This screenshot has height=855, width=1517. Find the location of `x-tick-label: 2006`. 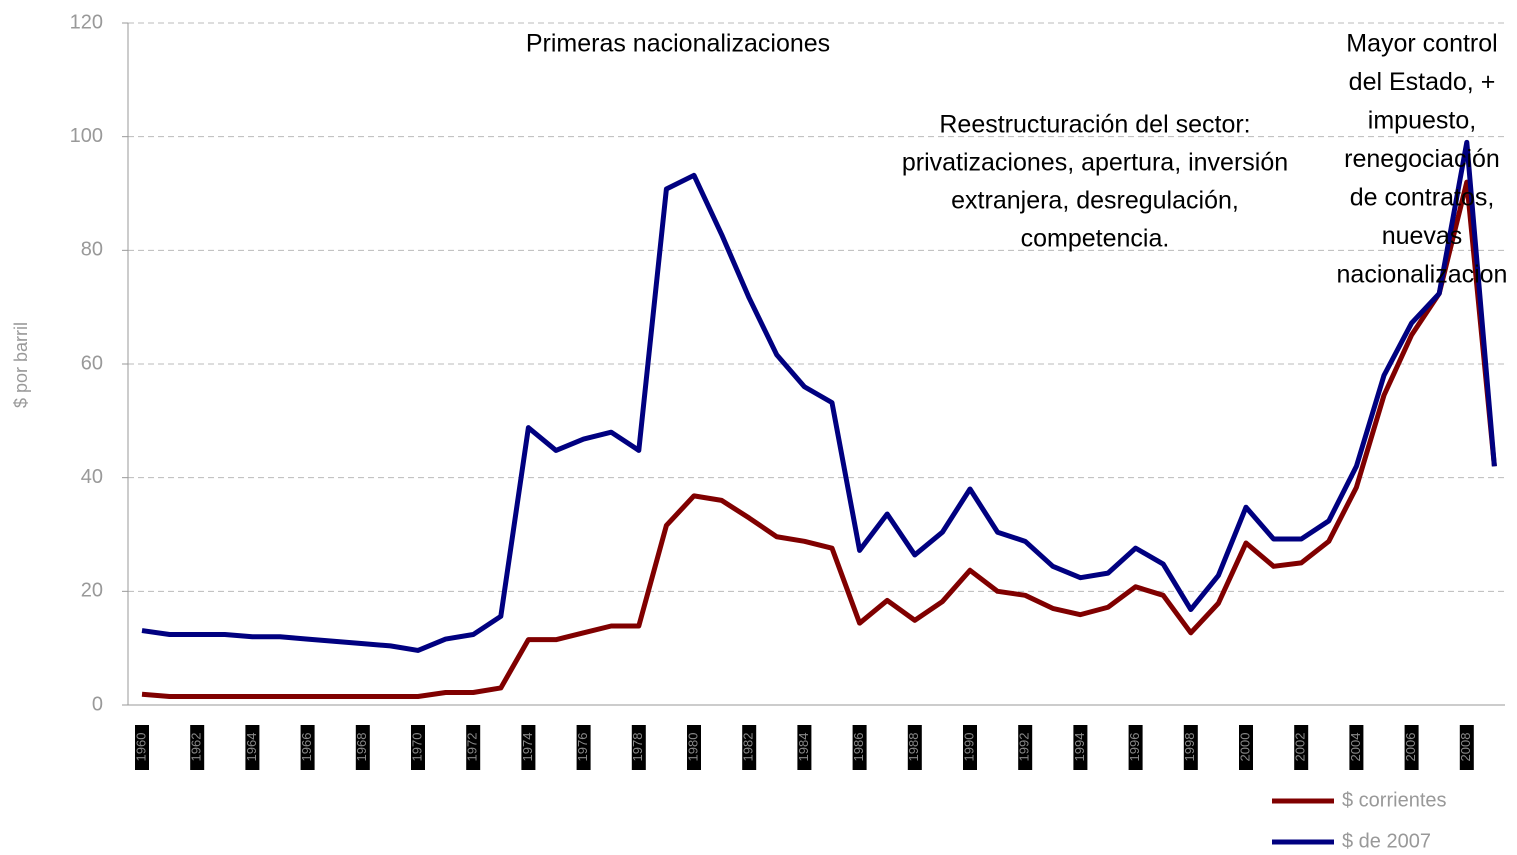

x-tick-label: 2006 is located at coordinates (1410, 747).